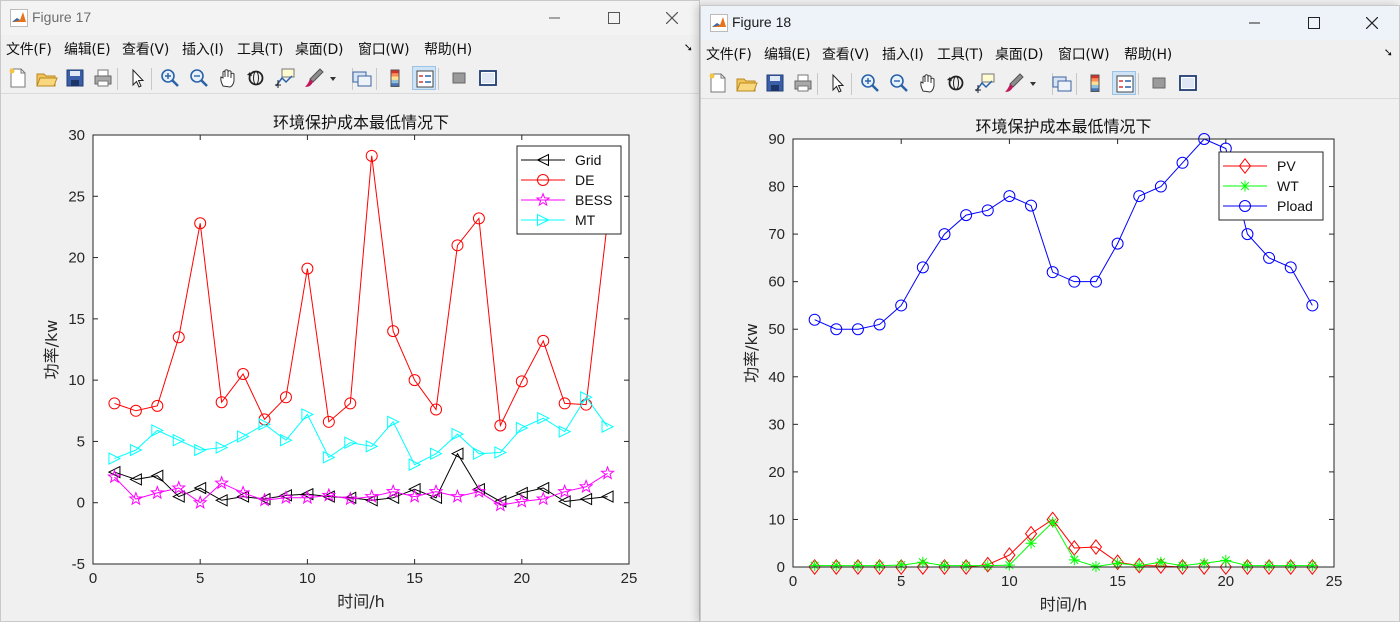  I want to click on chart-title: 环境保护成本最低情况下, so click(1063, 126).